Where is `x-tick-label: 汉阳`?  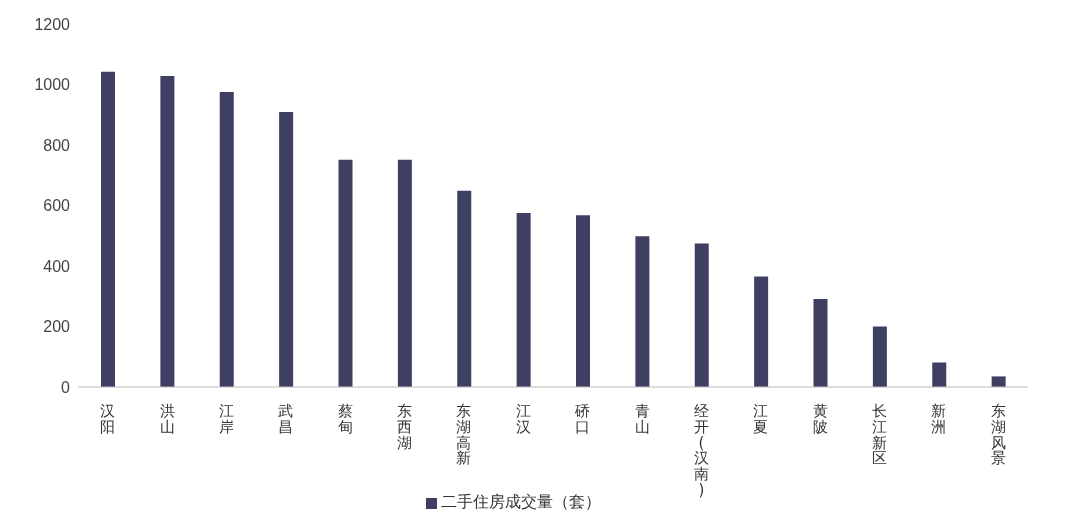
x-tick-label: 汉阳 is located at coordinates (108, 419).